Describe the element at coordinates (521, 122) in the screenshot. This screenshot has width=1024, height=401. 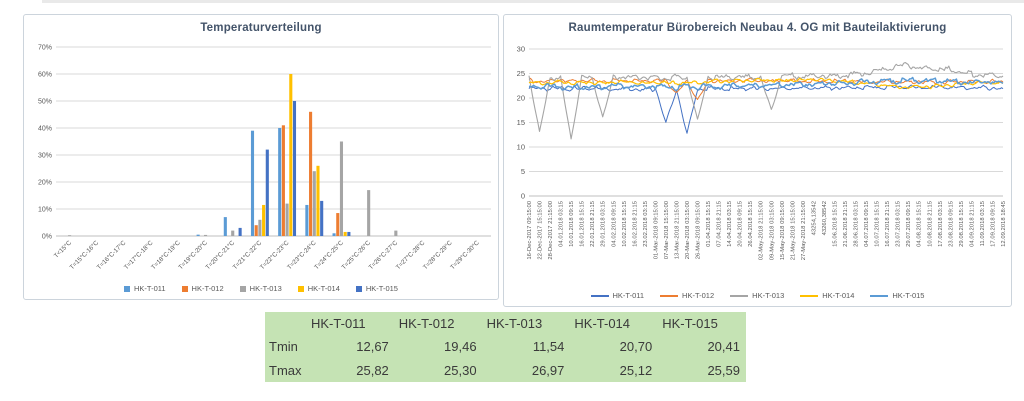
I see `y-tick-label: 15` at that location.